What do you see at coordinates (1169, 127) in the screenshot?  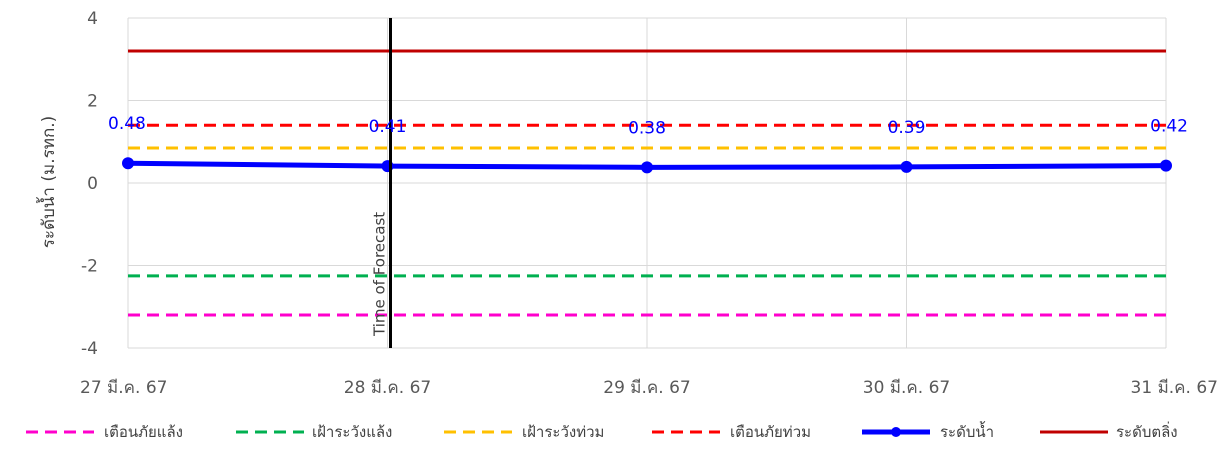 I see `data-label-4: 0.42` at bounding box center [1169, 127].